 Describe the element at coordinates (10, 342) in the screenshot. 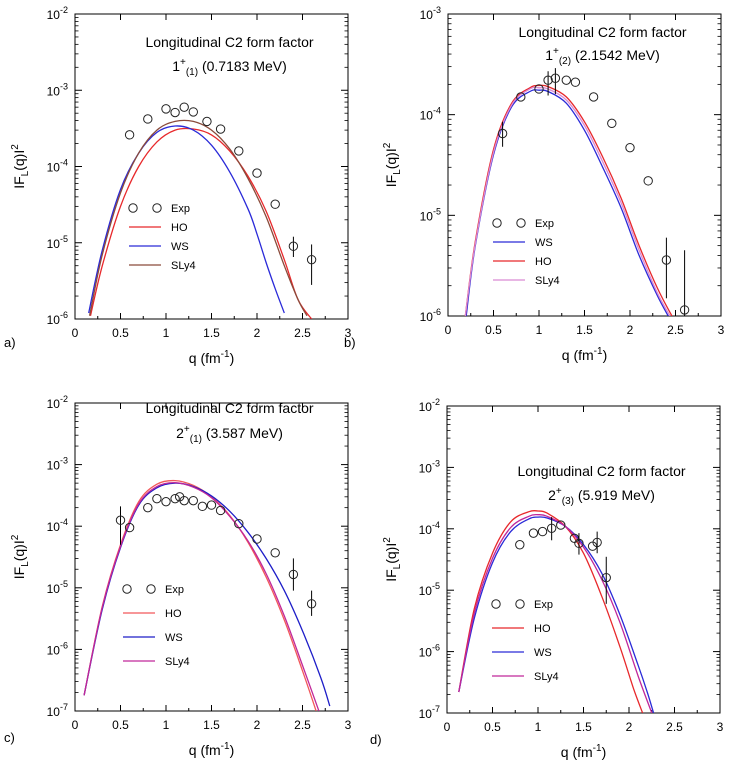

I see `panel-label: a)` at that location.